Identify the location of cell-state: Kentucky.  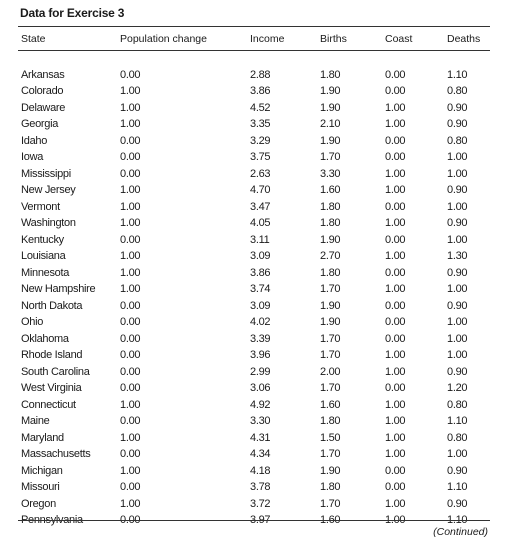
(42, 239).